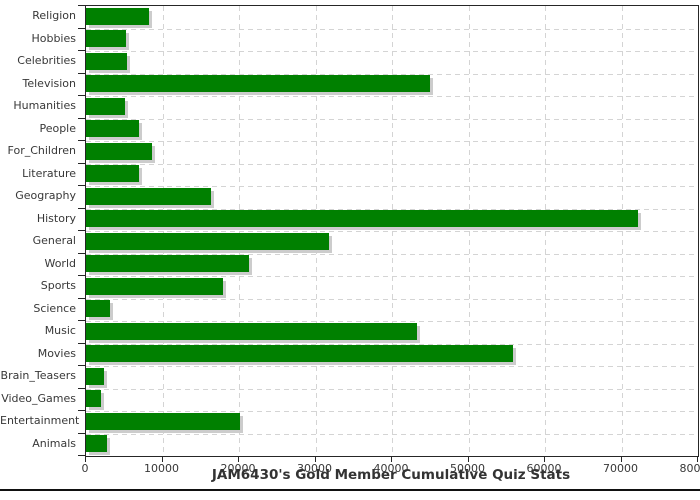 This screenshot has width=700, height=500. I want to click on x-tick-label-30000: 30000, so click(314, 468).